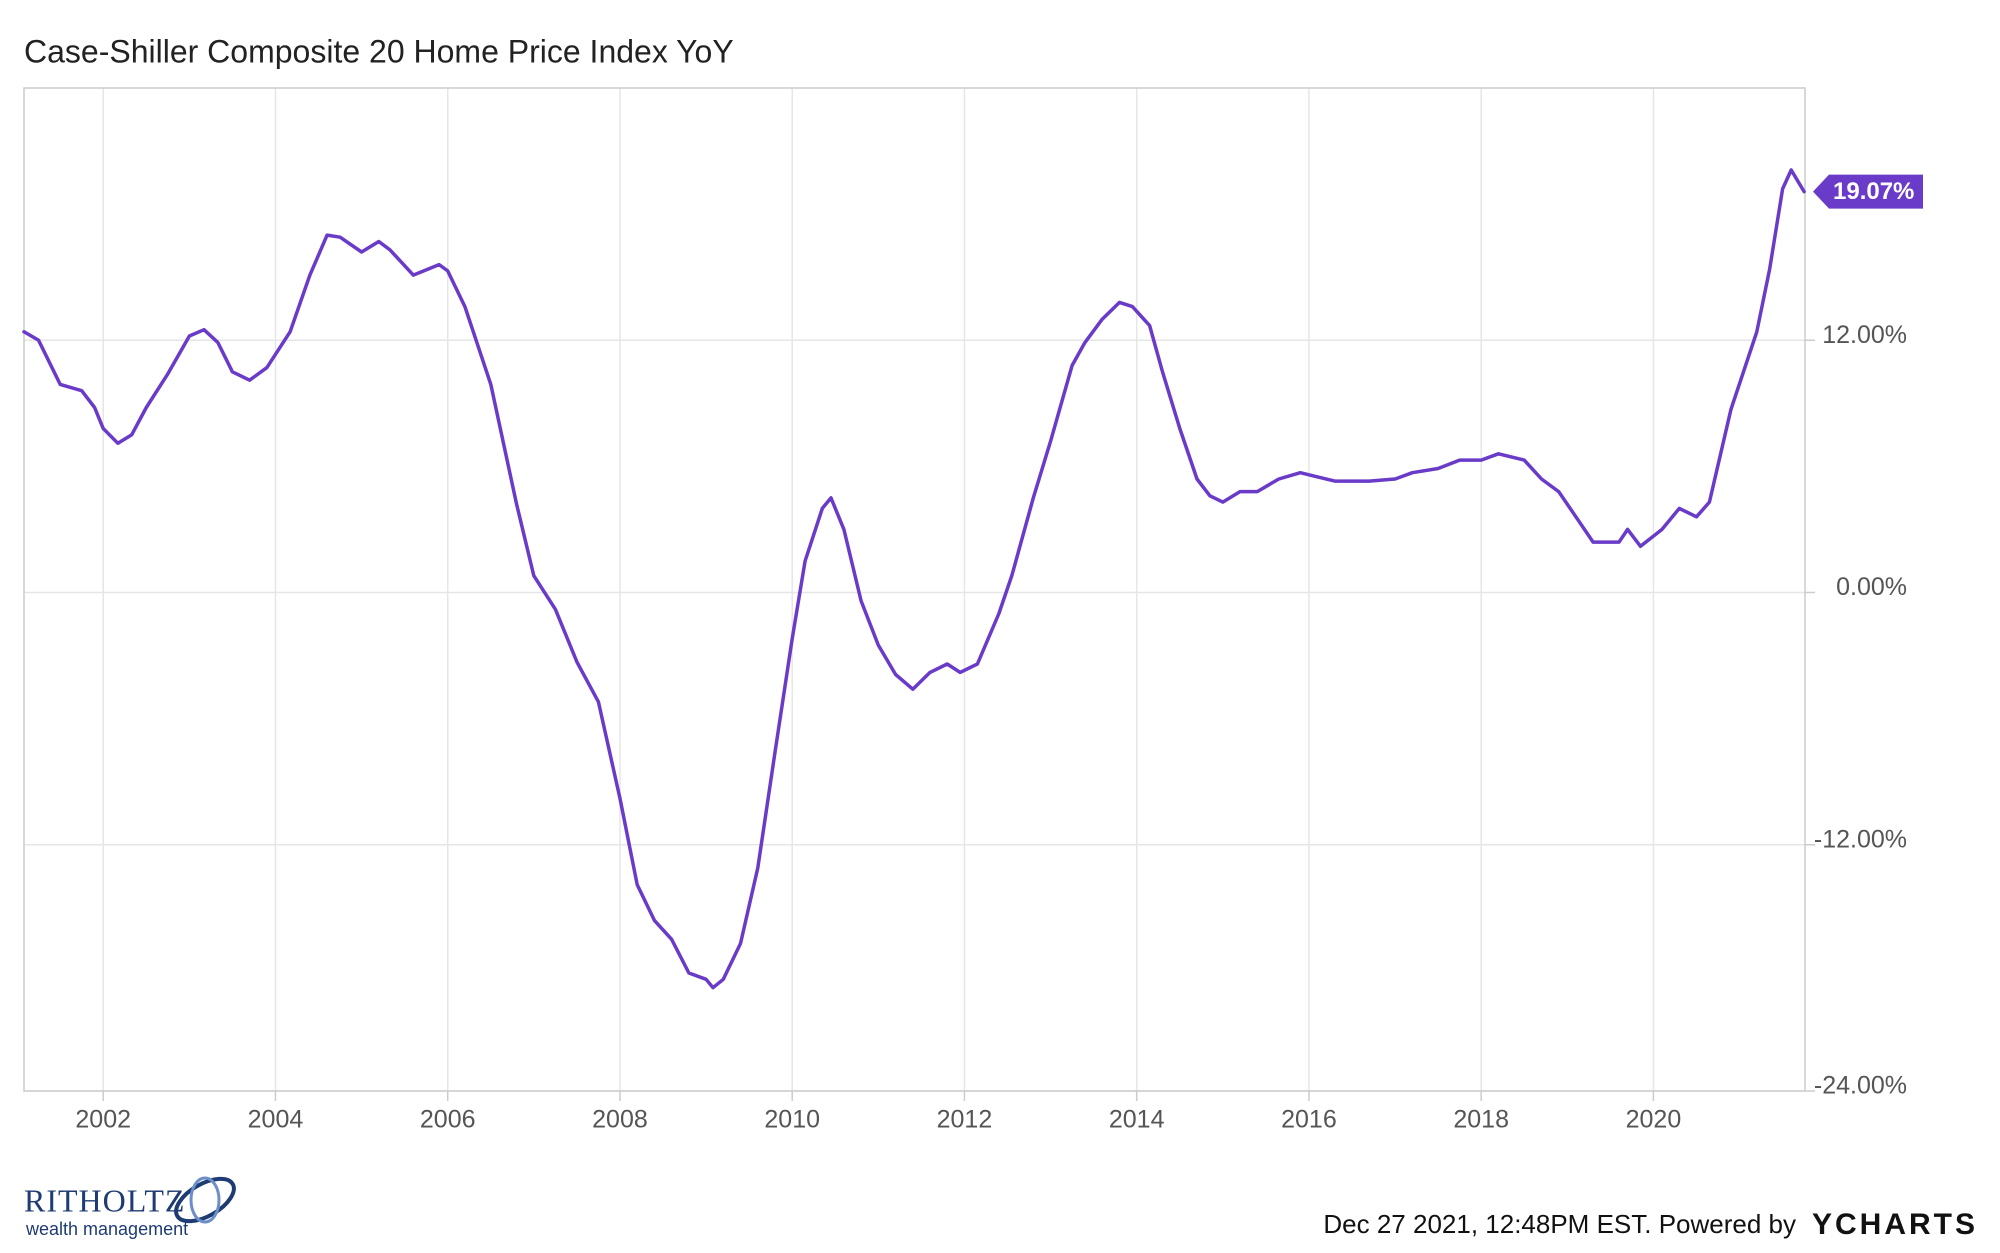 This screenshot has width=2000, height=1253. What do you see at coordinates (1309, 1120) in the screenshot?
I see `x-tick-label: 2016` at bounding box center [1309, 1120].